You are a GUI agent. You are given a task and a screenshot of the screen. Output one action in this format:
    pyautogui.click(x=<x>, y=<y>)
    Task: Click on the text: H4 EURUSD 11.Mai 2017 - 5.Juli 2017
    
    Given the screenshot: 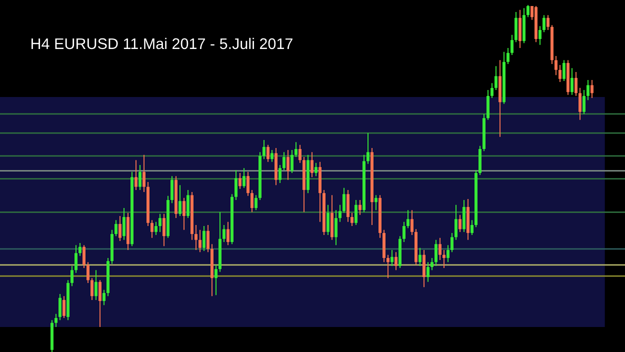 What is the action you would take?
    pyautogui.click(x=161, y=44)
    